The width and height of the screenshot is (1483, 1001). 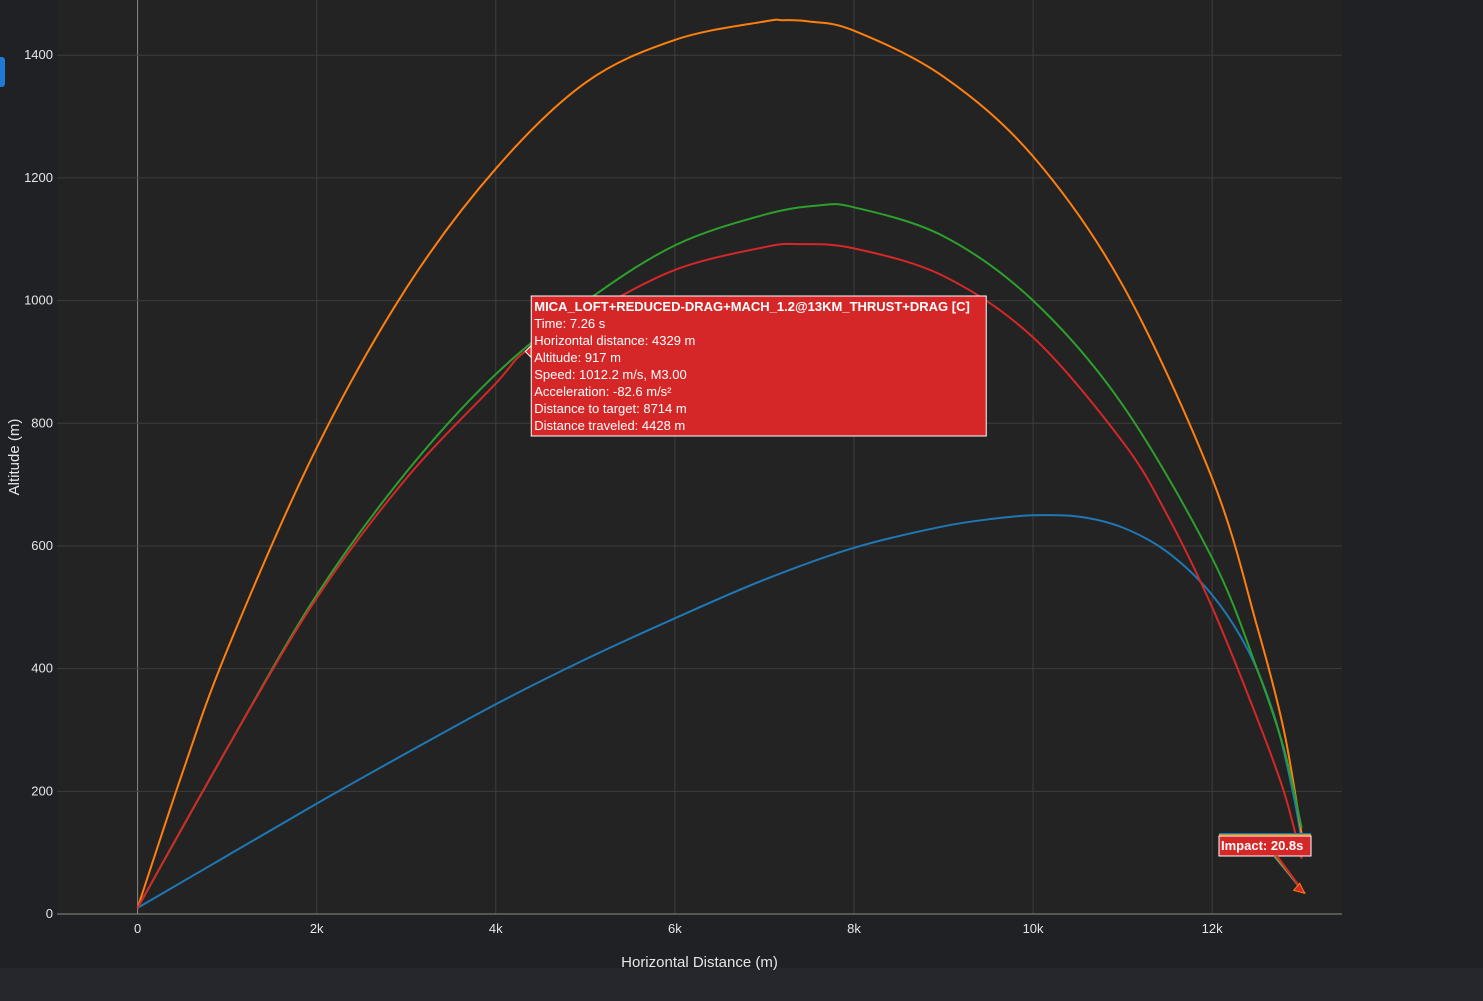 I want to click on tooltip-line: Distance traveled: 4428 m, so click(x=609, y=425).